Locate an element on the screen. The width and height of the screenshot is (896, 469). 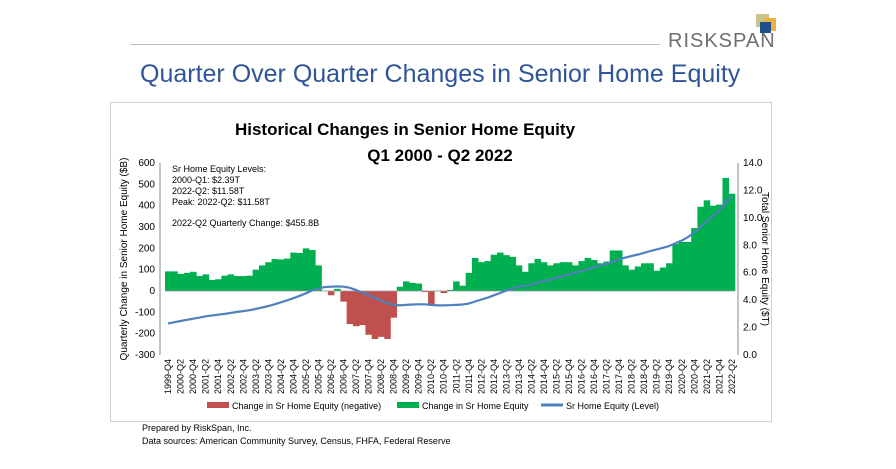
y2-tick-label: 8.0 is located at coordinates (750, 245).